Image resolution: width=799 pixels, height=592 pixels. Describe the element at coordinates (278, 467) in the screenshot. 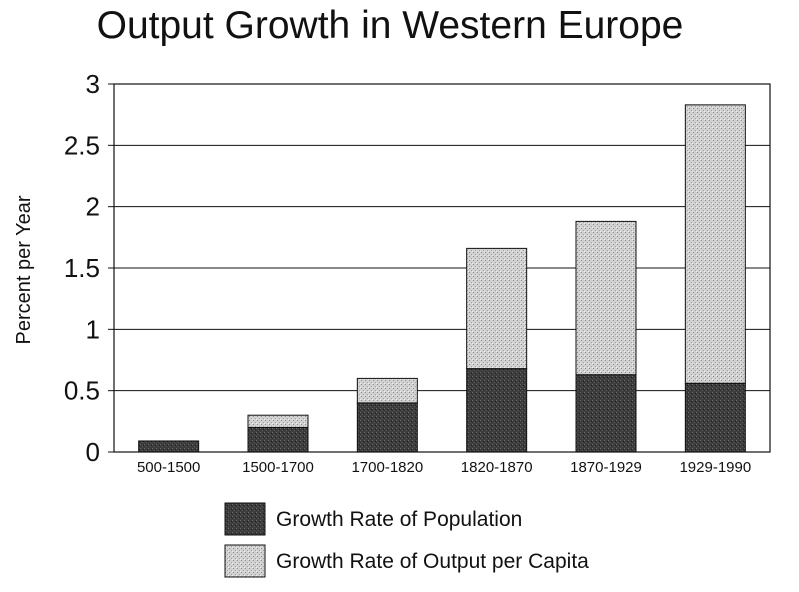

I see `x-tick-label: 1500-1700` at that location.